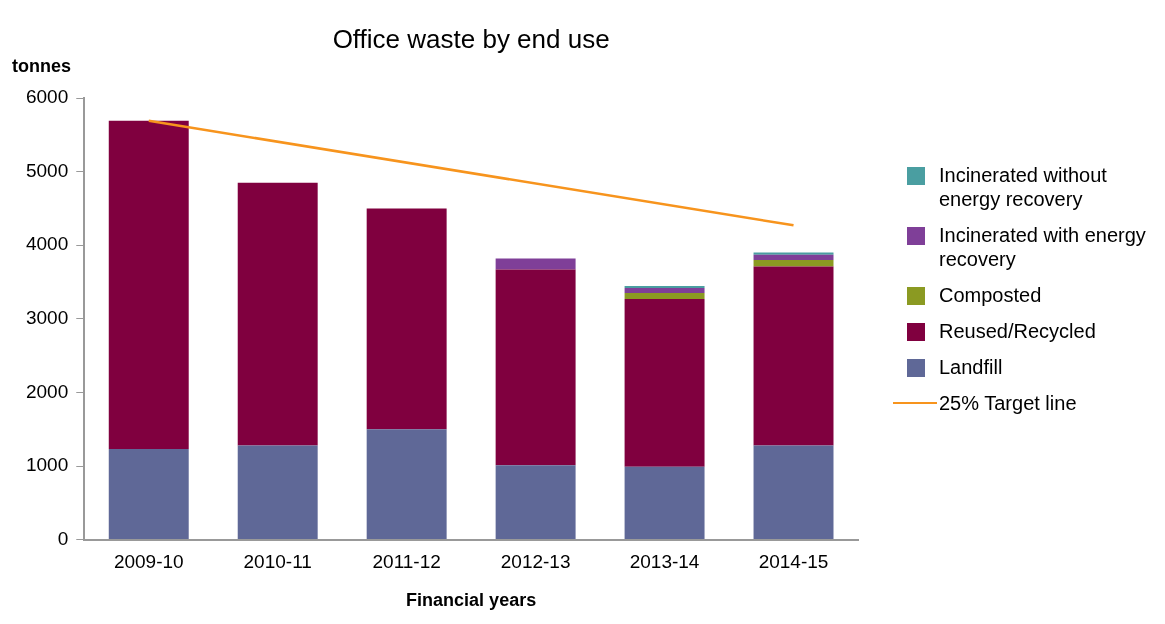 This screenshot has height=624, width=1165. Describe the element at coordinates (42, 66) in the screenshot. I see `y-axis-title: tonnes` at that location.